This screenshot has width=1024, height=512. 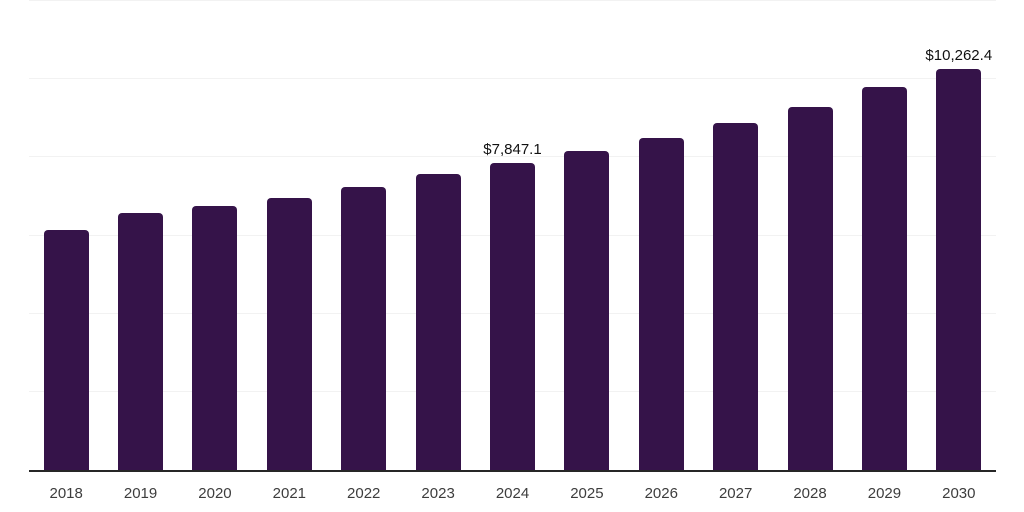 What do you see at coordinates (438, 493) in the screenshot?
I see `x-tick-label-2023: 2023` at bounding box center [438, 493].